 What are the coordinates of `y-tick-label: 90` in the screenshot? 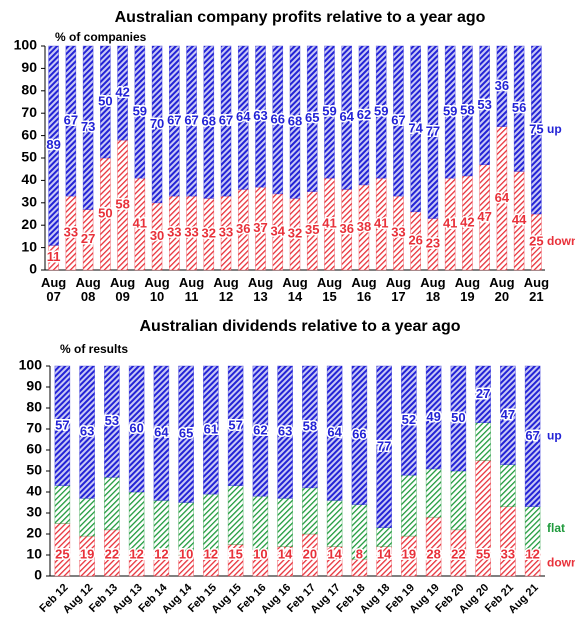 It's located at (29, 67).